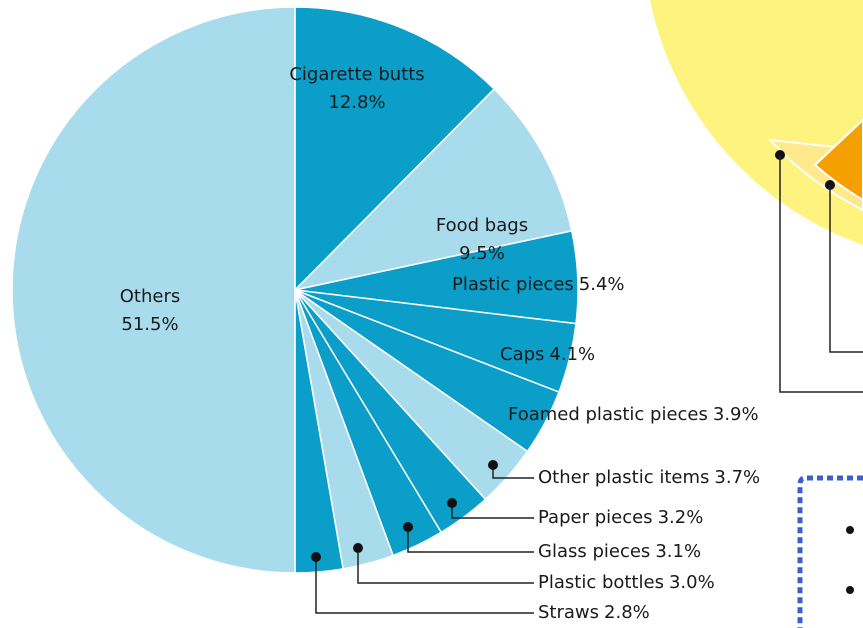 Image resolution: width=863 pixels, height=628 pixels. What do you see at coordinates (737, 477) in the screenshot?
I see `value-label: 3.7%` at bounding box center [737, 477].